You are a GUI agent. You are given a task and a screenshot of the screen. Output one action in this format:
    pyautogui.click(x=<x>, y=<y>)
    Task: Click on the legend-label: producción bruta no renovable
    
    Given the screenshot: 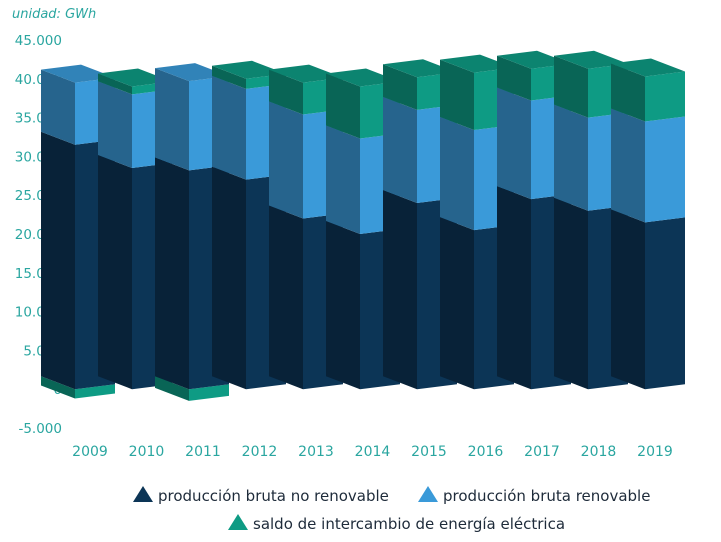 What is the action you would take?
    pyautogui.click(x=273, y=496)
    